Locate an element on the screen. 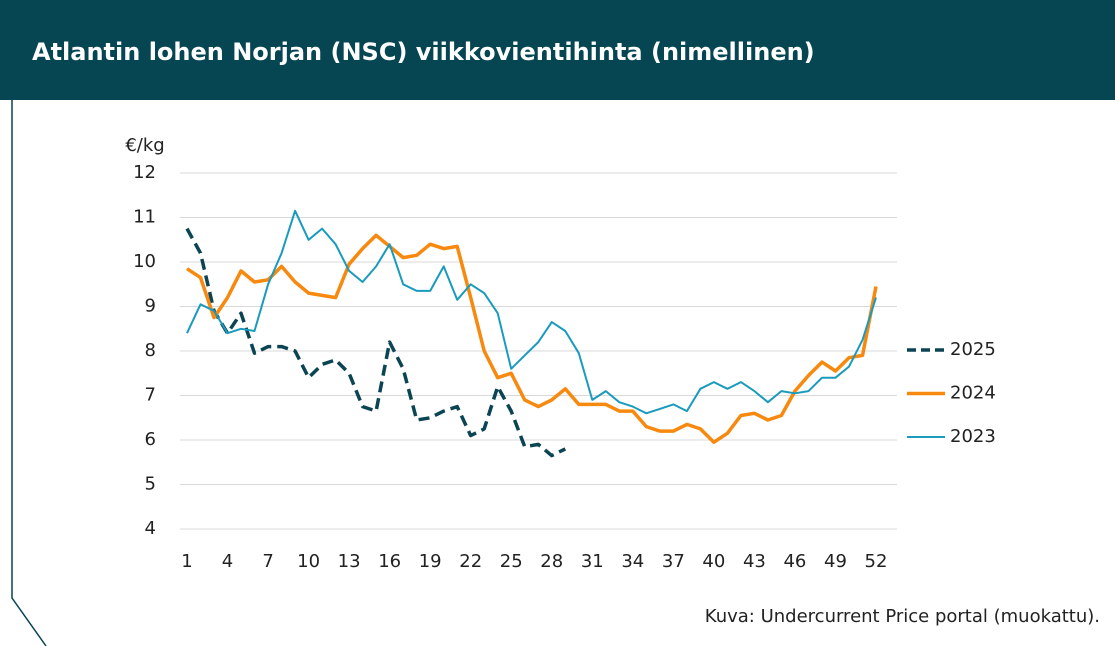 The height and width of the screenshot is (646, 1115). series-line is located at coordinates (376, 342).